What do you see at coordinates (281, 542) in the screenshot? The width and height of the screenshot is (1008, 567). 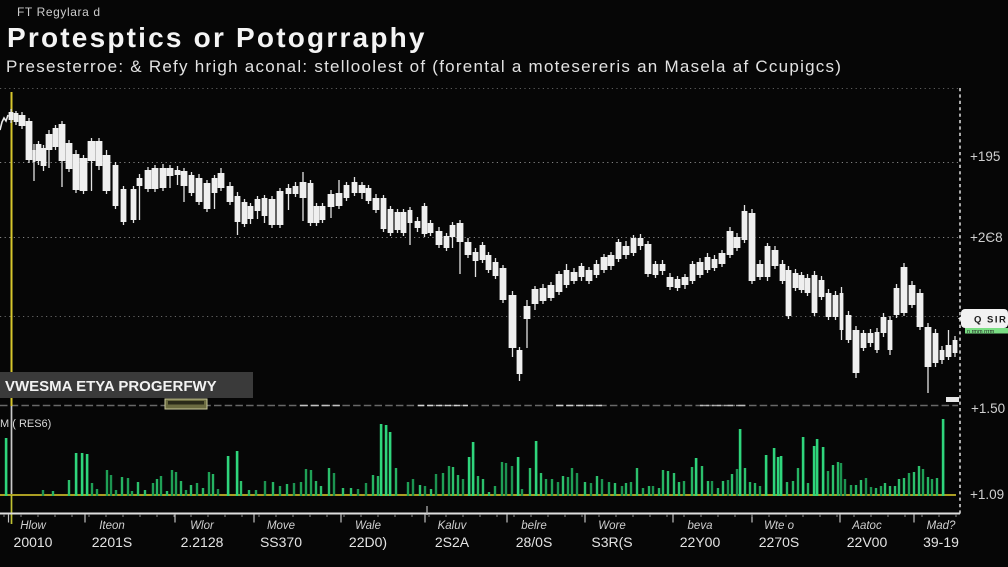 I see `svg-text: SS370` at bounding box center [281, 542].